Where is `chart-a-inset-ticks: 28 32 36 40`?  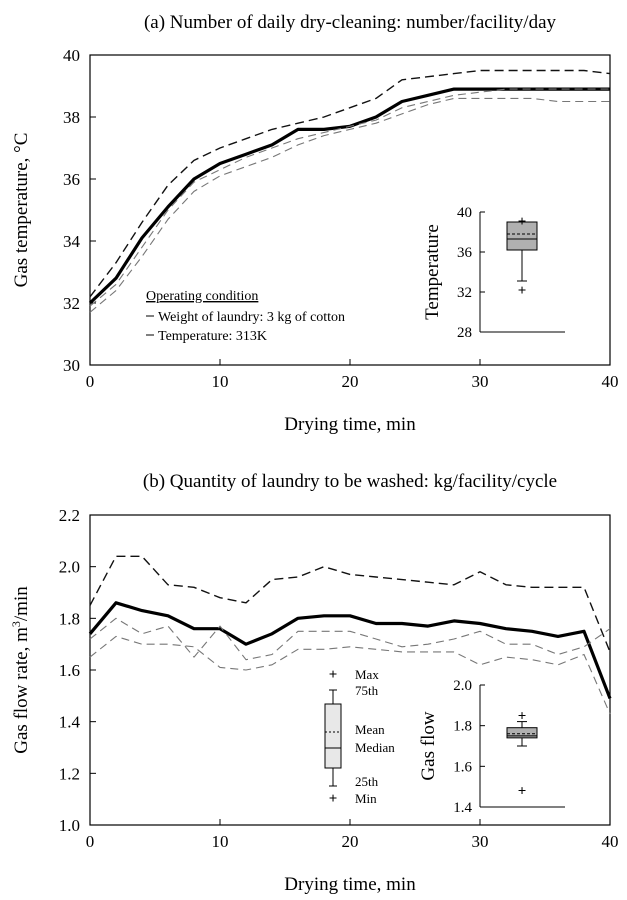 chart-a-inset-ticks: 28 32 36 40 is located at coordinates (471, 273).